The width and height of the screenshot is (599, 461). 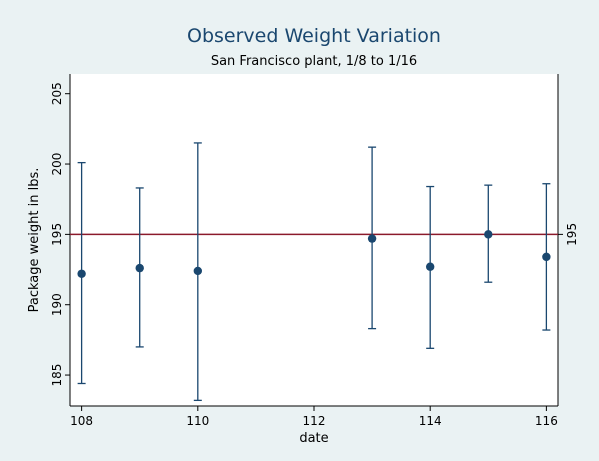 What do you see at coordinates (81, 421) in the screenshot?
I see `x-tick-label: 108` at bounding box center [81, 421].